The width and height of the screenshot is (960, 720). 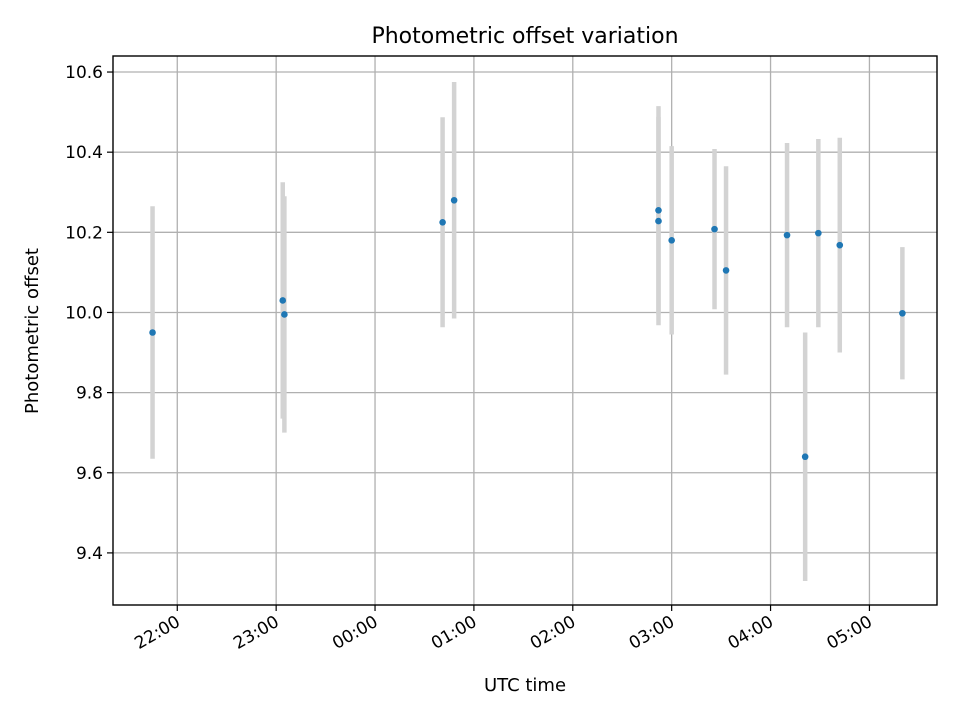 I want to click on y-tick-label: 10.0, so click(x=84, y=313).